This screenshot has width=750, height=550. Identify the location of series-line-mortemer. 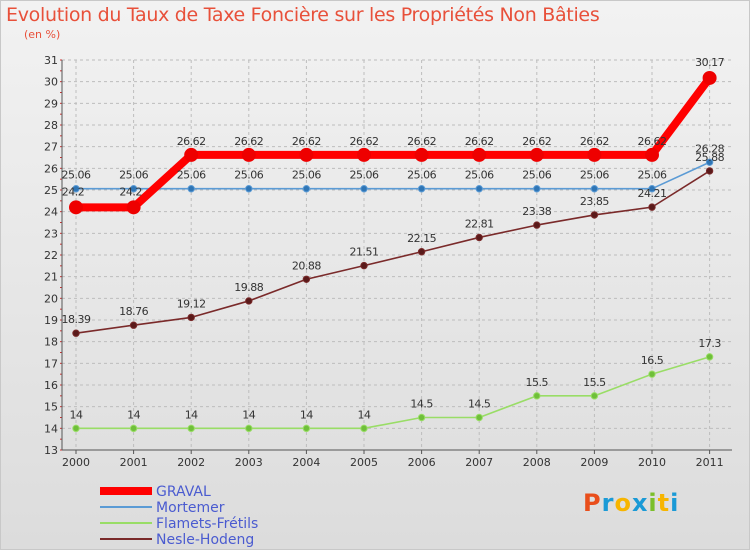
(393, 175).